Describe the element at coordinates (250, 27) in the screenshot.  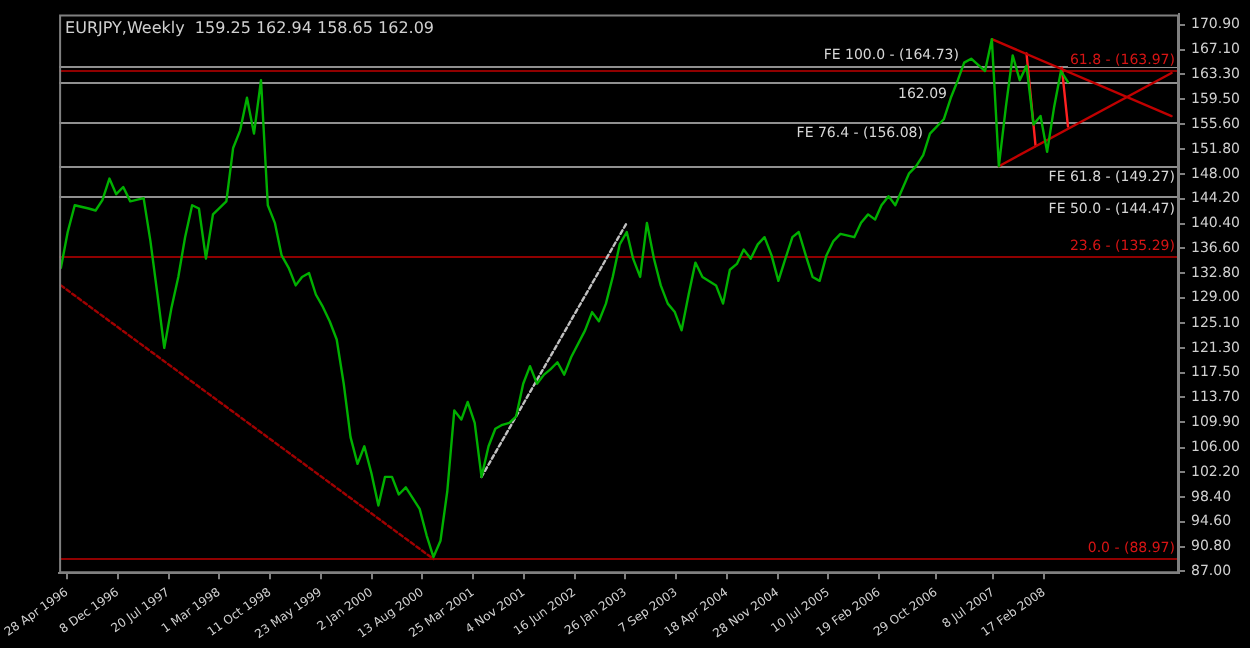
I see `chart-title: EURJPY,Weekly 159.25 162.94 158.65 162.09` at that location.